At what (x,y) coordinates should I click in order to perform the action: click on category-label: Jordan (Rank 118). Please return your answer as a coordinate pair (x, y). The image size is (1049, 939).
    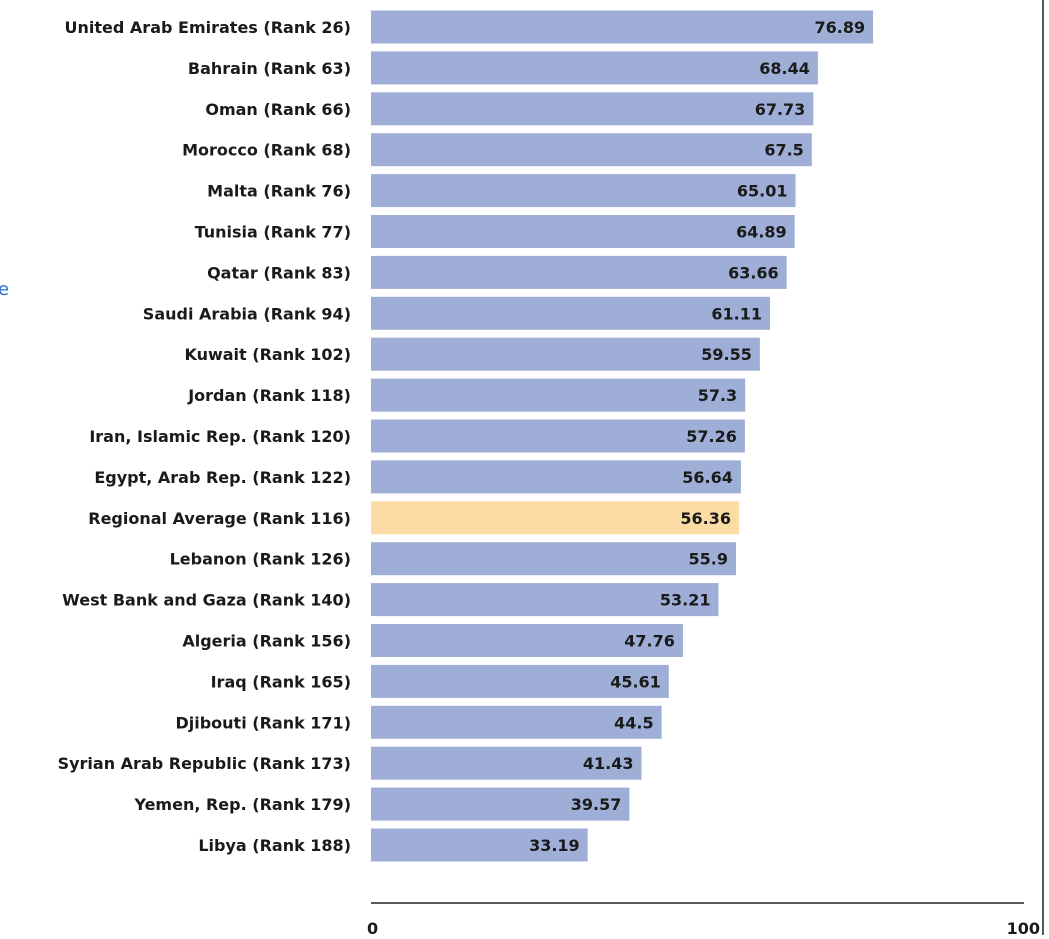
    Looking at the image, I should click on (269, 395).